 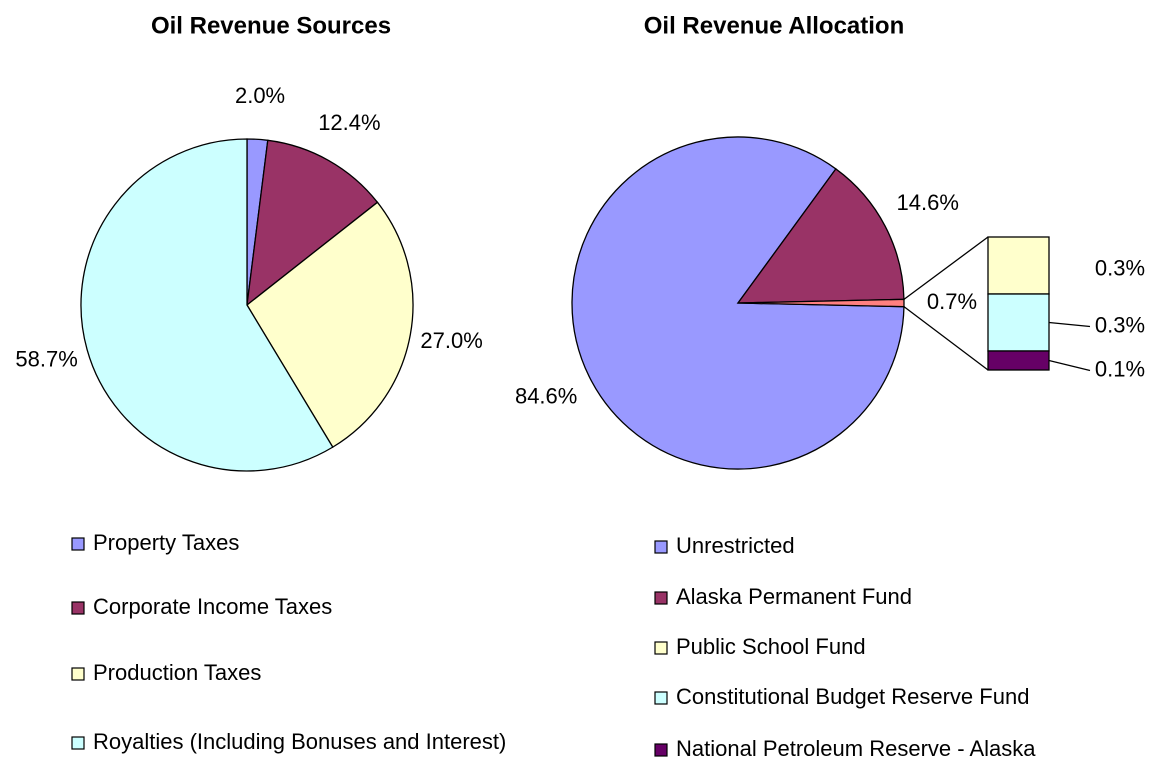 I want to click on legend-label: Unrestricted, so click(x=735, y=545).